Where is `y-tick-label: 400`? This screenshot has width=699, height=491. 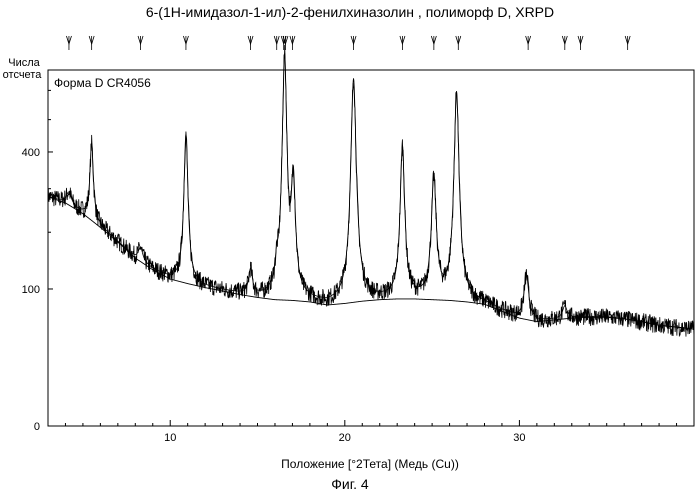
y-tick-label: 400 is located at coordinates (31, 153).